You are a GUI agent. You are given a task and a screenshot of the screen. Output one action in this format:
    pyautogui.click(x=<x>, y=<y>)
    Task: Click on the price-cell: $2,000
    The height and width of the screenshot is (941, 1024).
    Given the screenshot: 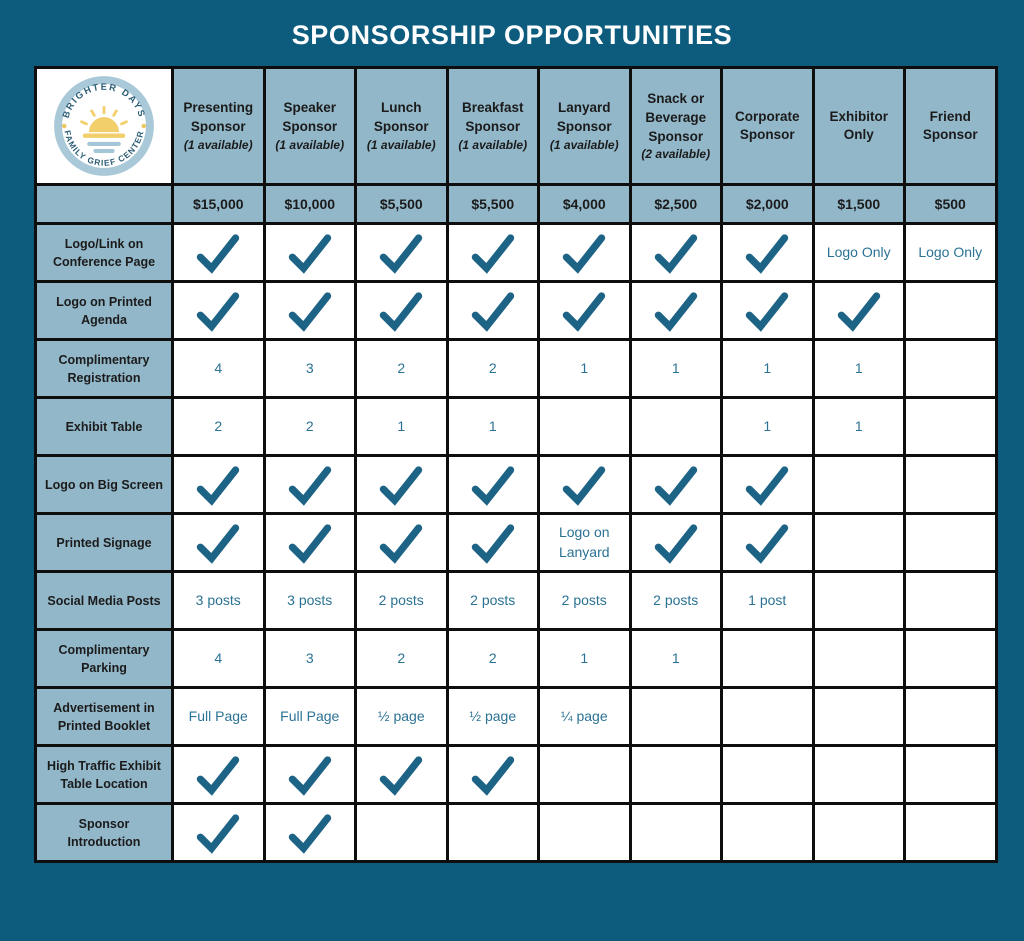 What is the action you would take?
    pyautogui.click(x=767, y=204)
    